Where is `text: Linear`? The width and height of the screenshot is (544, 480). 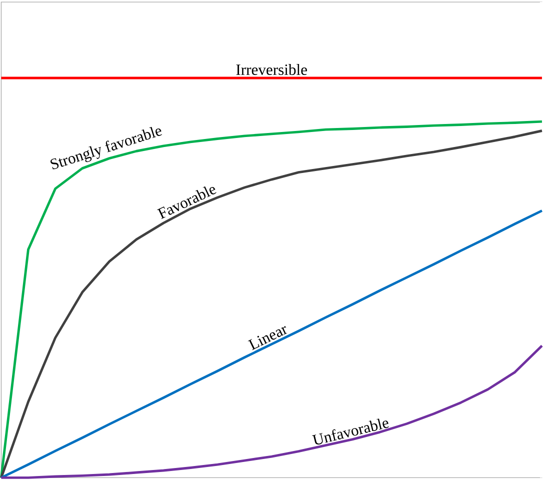 text: Linear is located at coordinates (268, 338).